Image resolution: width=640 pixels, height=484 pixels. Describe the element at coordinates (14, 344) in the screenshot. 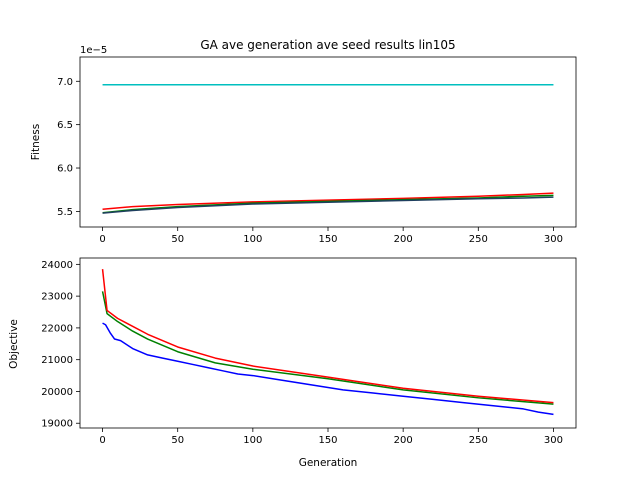

I see `objective-y-axis-label: Objective` at that location.